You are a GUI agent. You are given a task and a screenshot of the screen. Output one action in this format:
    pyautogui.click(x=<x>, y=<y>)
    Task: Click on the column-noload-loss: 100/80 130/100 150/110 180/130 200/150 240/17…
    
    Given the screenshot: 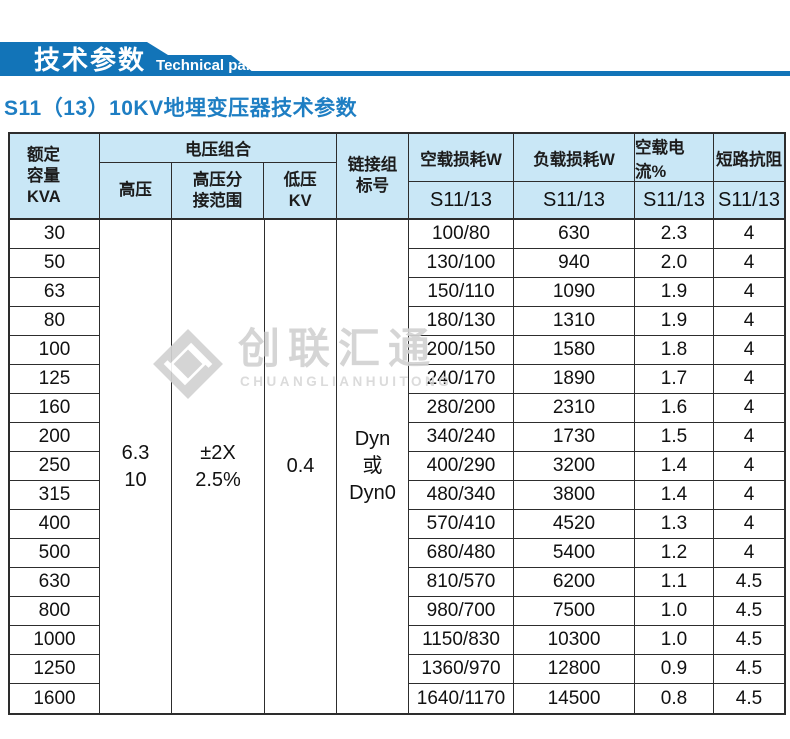 What is the action you would take?
    pyautogui.click(x=461, y=466)
    